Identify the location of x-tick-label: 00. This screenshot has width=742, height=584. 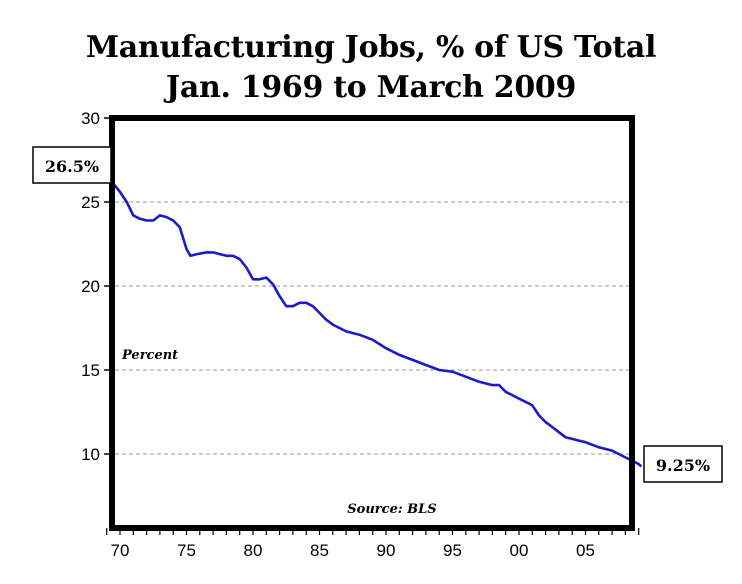
(519, 550).